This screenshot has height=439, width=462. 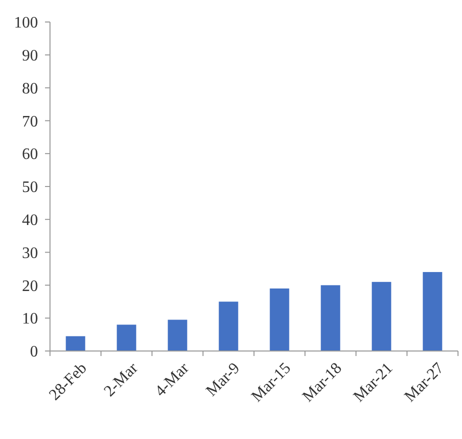 What do you see at coordinates (30, 56) in the screenshot?
I see `y-tick-label: 90` at bounding box center [30, 56].